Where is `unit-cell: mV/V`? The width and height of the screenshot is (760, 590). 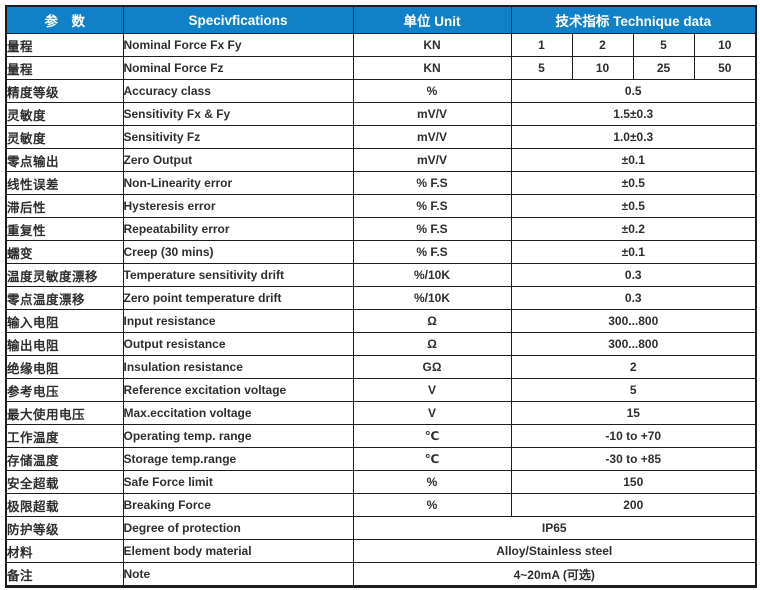 unit-cell: mV/V is located at coordinates (432, 160).